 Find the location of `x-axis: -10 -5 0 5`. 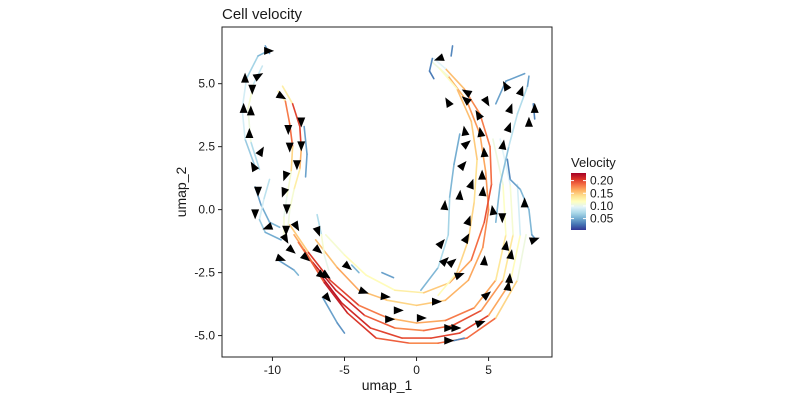

x-axis: -10 -5 0 5 is located at coordinates (378, 367).